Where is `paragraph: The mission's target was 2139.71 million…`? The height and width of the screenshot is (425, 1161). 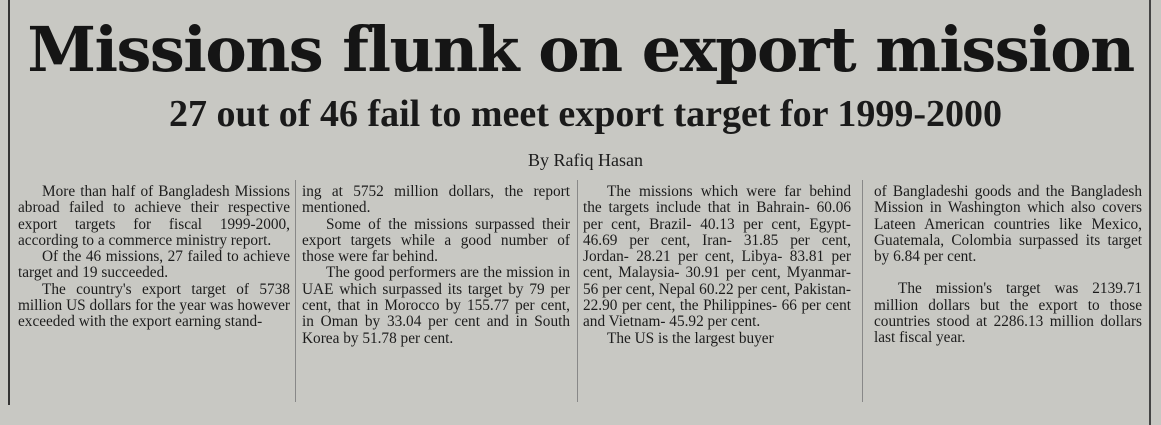 paragraph: The mission's target was 2139.71 million… is located at coordinates (1008, 313).